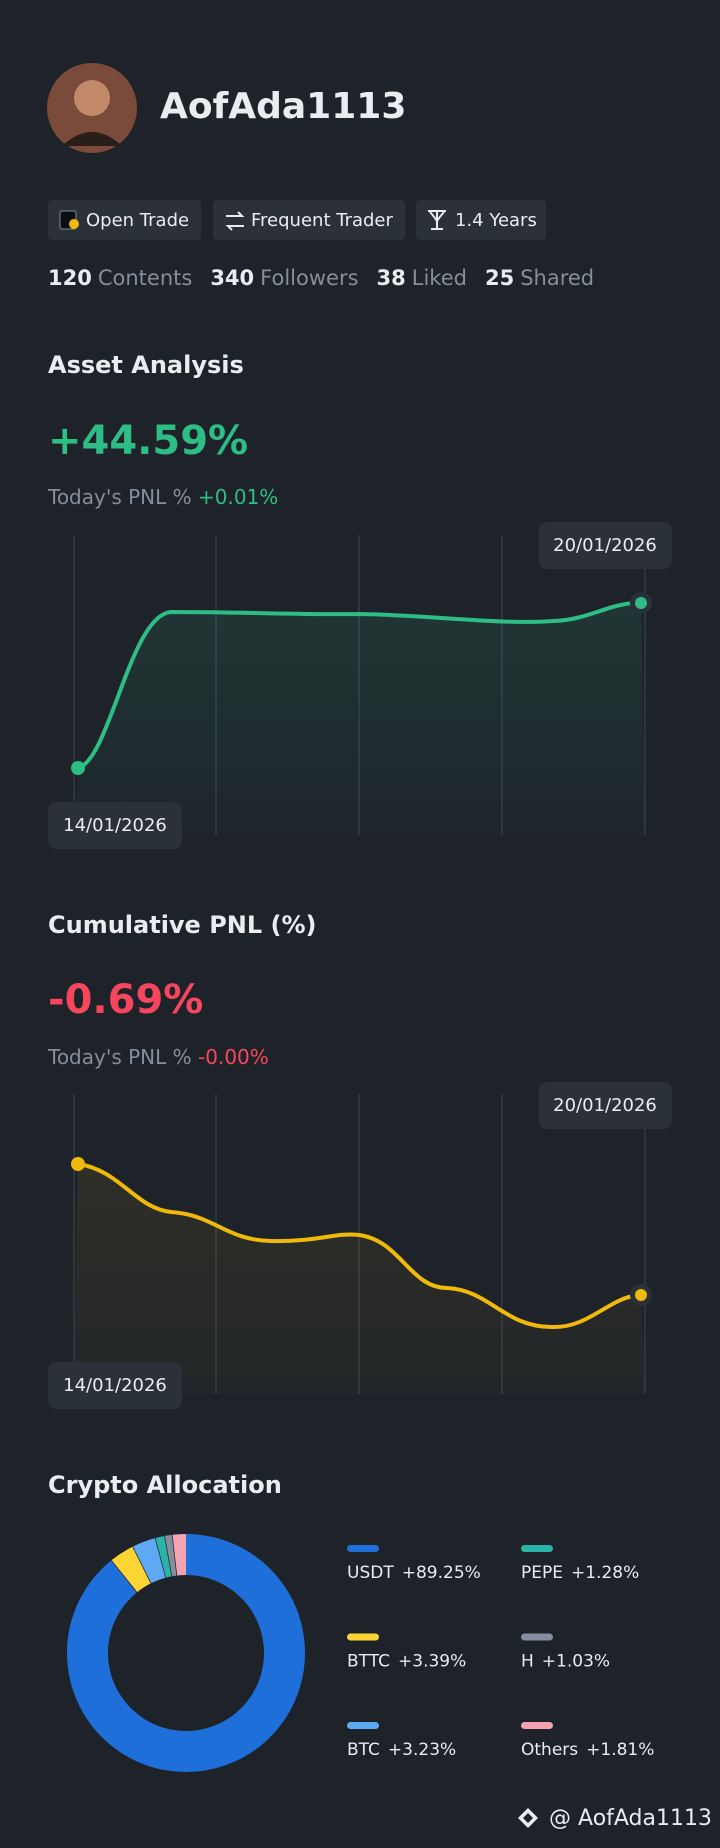  What do you see at coordinates (146, 365) in the screenshot?
I see `section-title: Asset Analysis` at bounding box center [146, 365].